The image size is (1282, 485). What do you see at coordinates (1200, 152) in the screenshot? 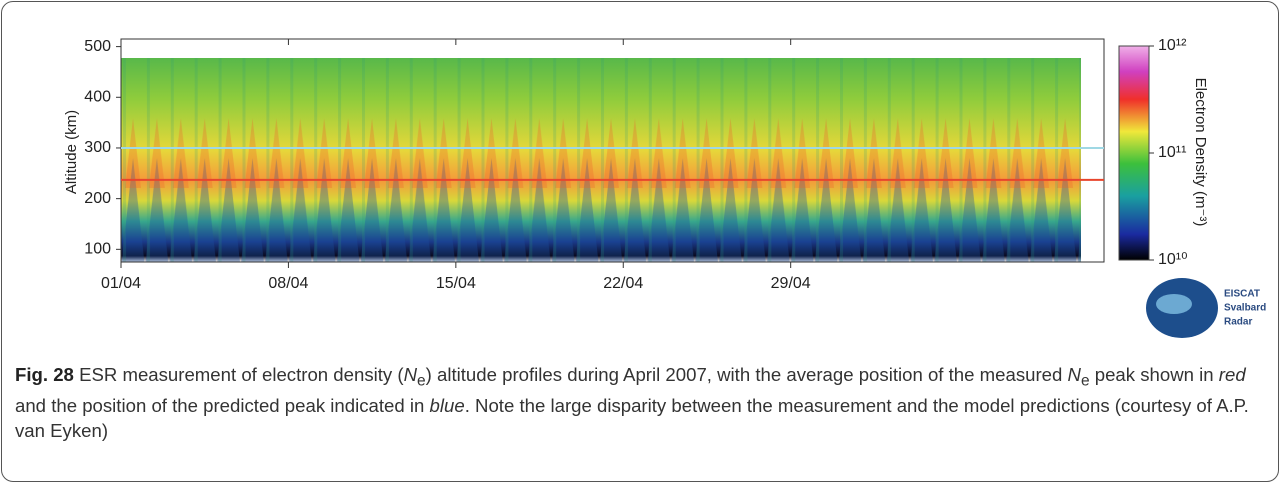
I see `colorbar-label: Electron Density (m⁻³)` at bounding box center [1200, 152].